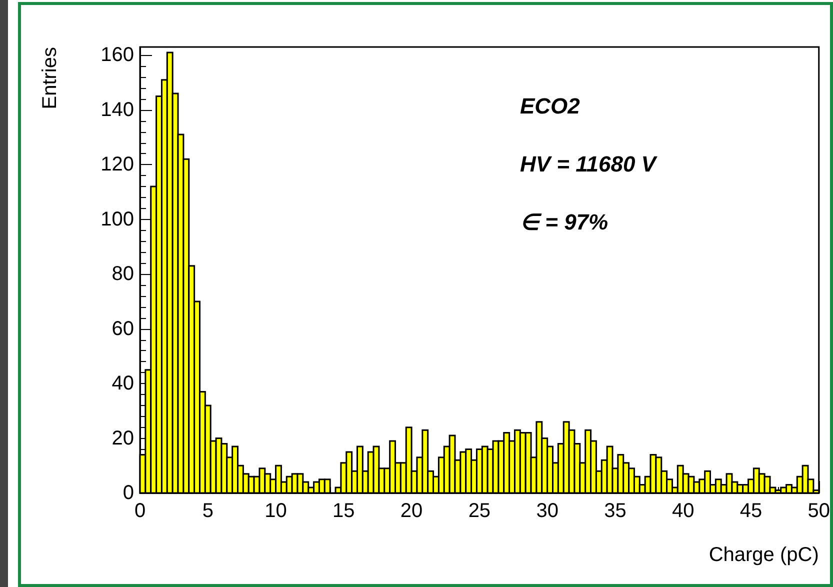 The image size is (833, 587). Describe the element at coordinates (479, 511) in the screenshot. I see `x-tick-label: 25` at that location.